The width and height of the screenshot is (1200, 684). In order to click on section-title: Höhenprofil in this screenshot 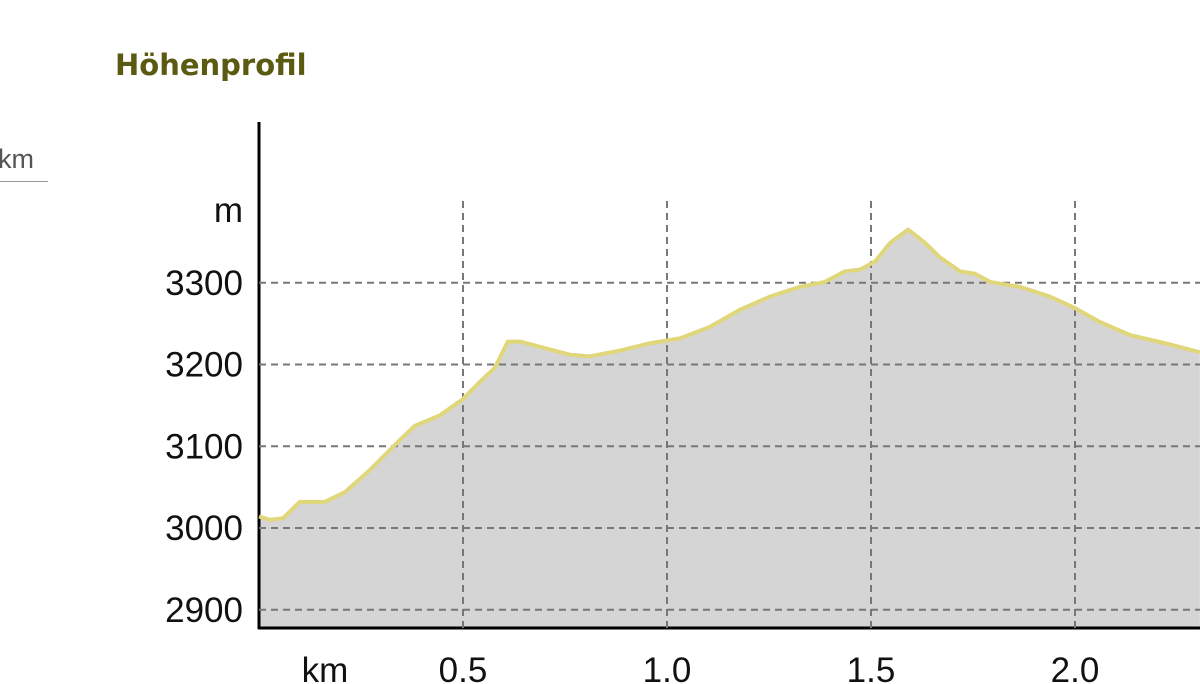, I will do `click(211, 65)`.